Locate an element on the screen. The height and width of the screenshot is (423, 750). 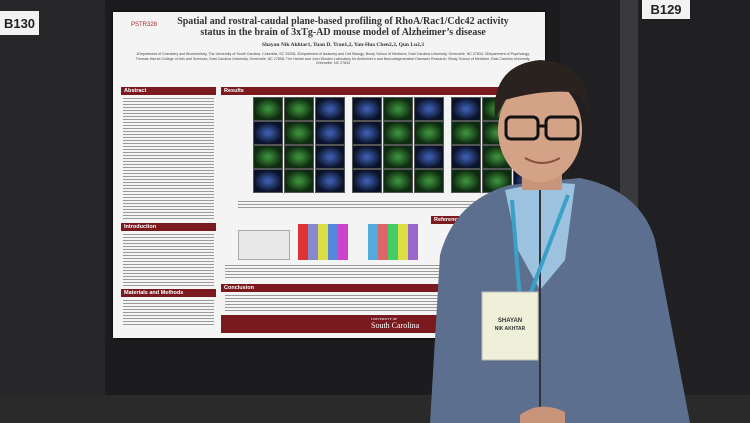
hair is located at coordinates (542, 90).